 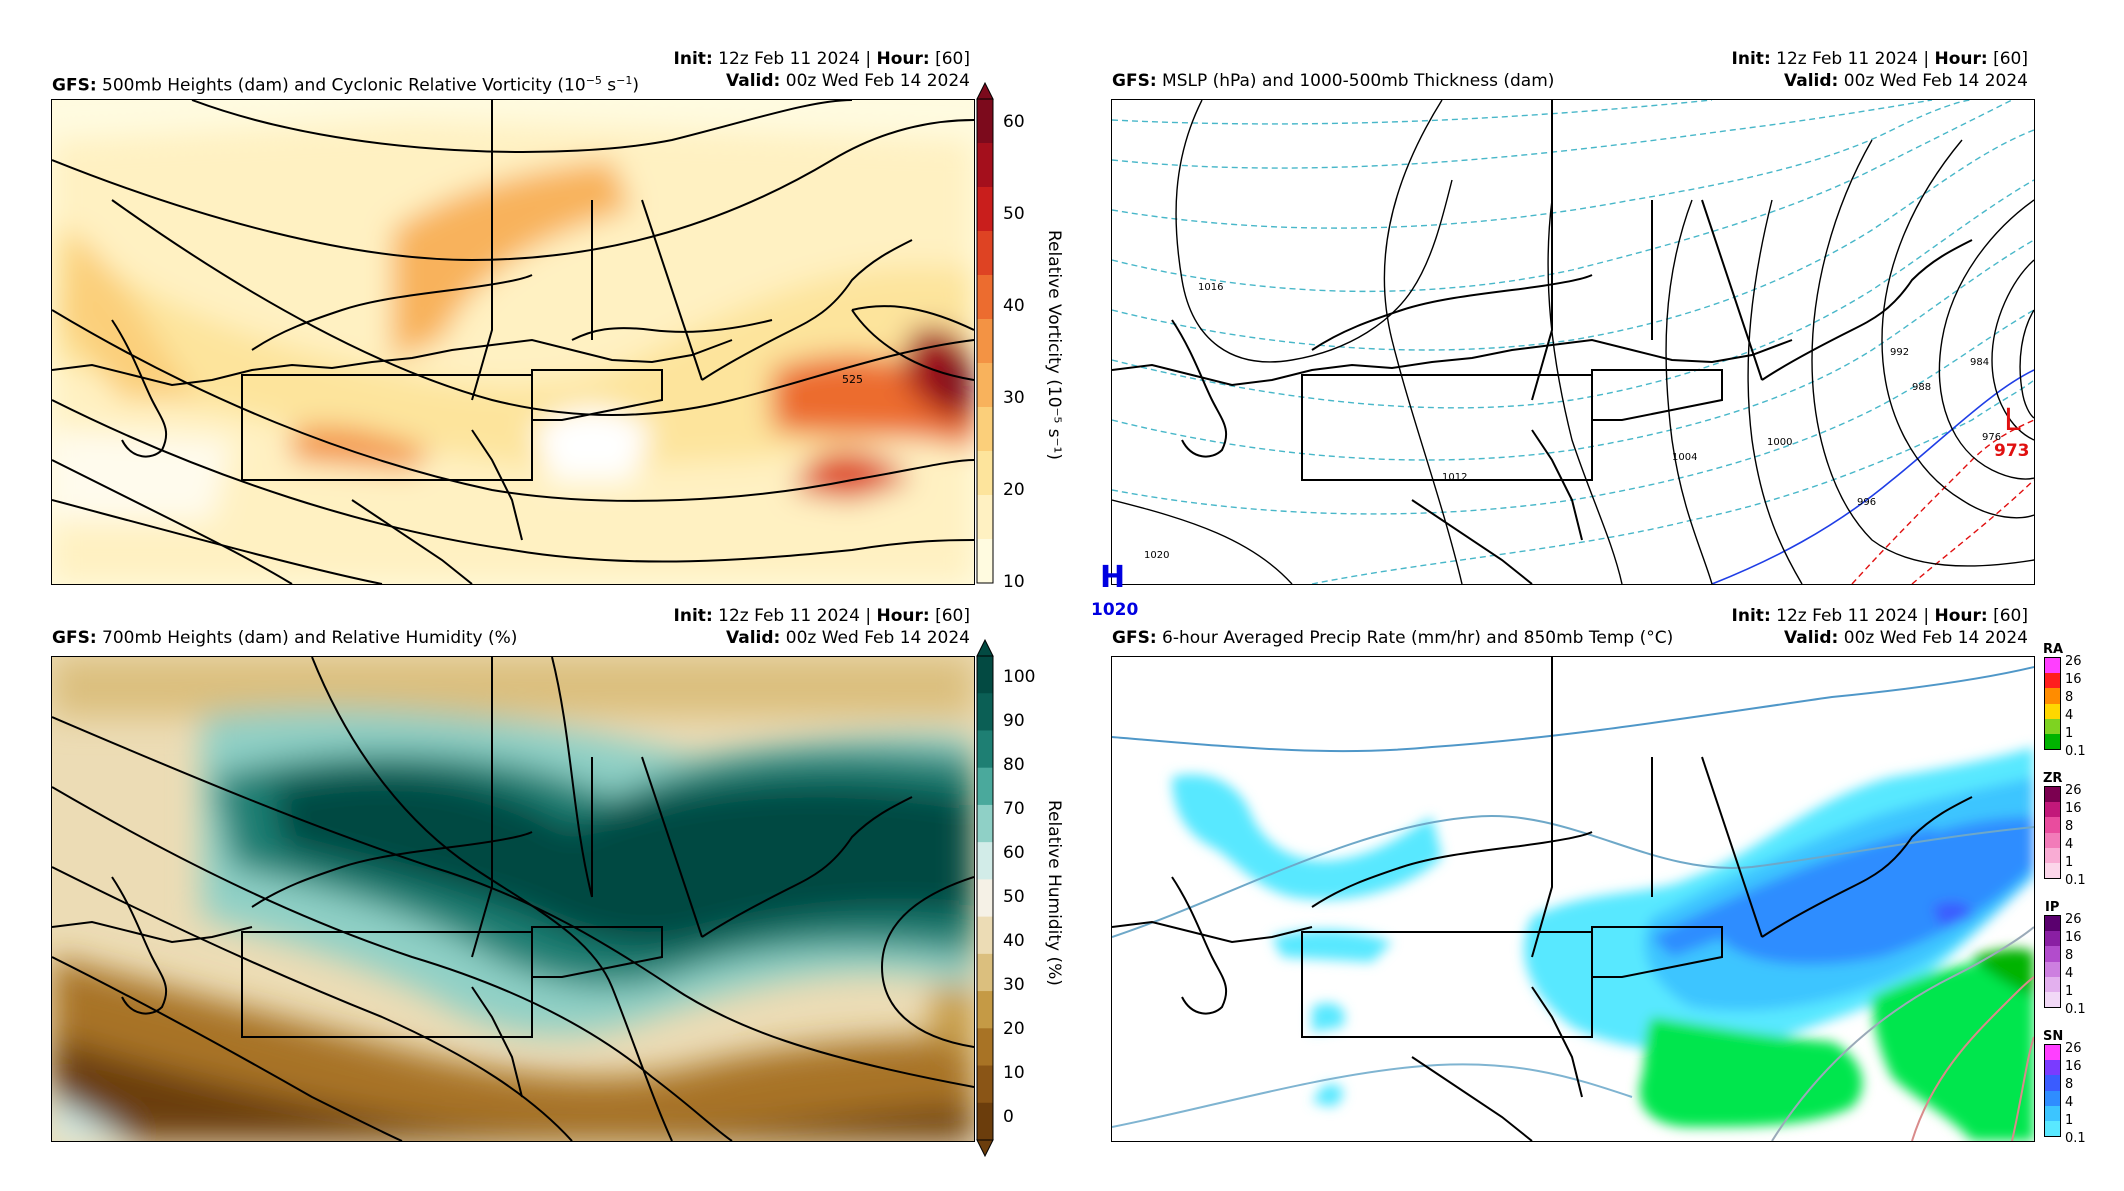 I want to click on cbar-tick: 100, so click(x=1019, y=677).